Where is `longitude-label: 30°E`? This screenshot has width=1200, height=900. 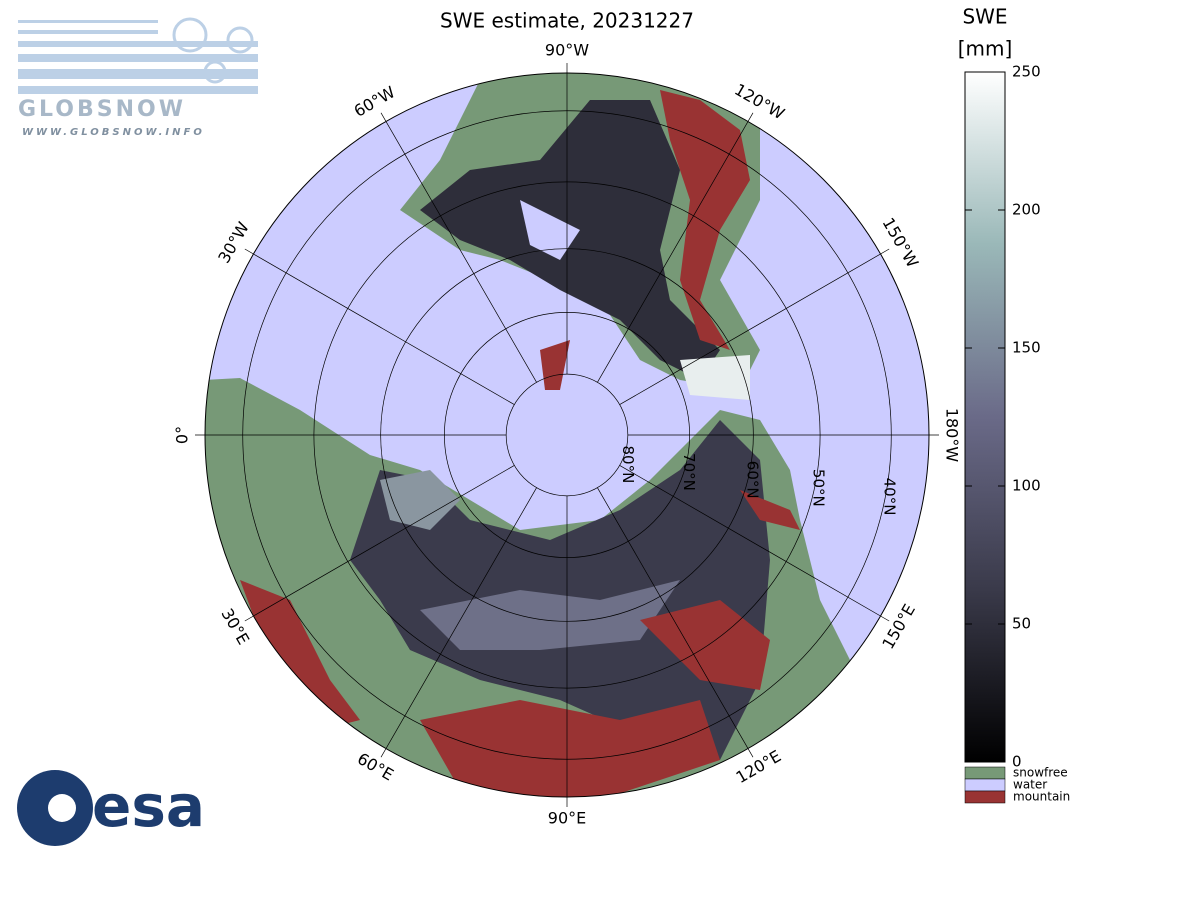 longitude-label: 30°E is located at coordinates (235, 626).